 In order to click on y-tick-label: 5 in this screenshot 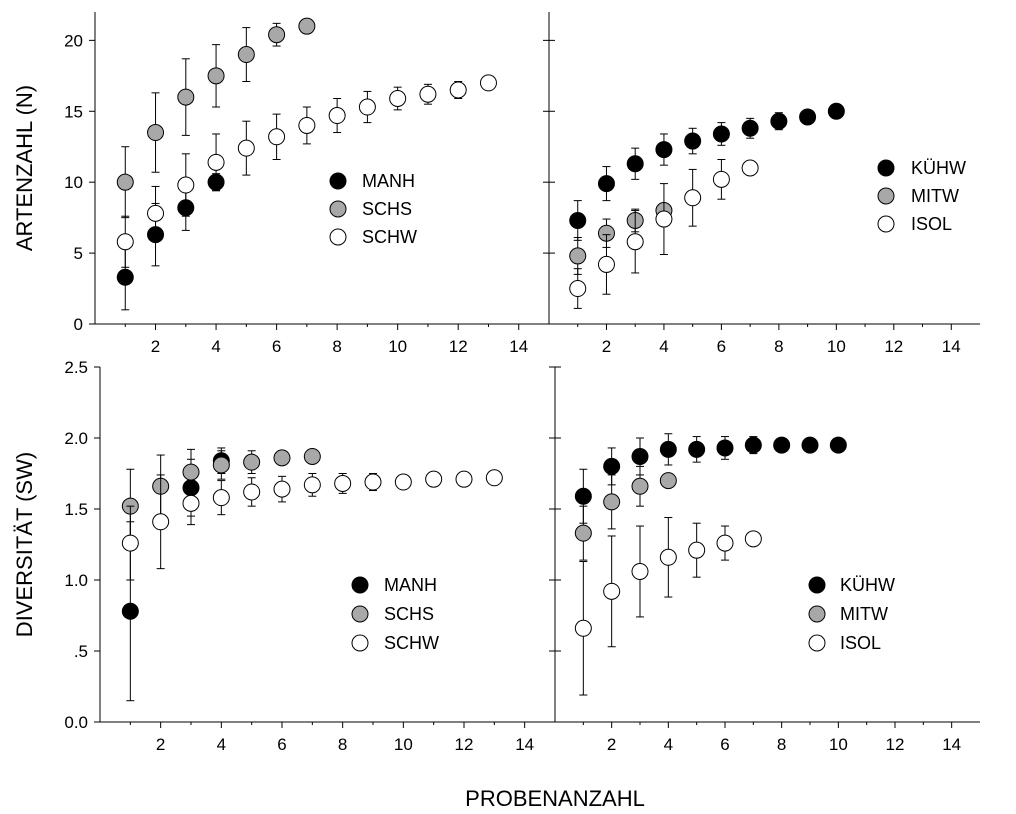, I will do `click(78, 253)`.